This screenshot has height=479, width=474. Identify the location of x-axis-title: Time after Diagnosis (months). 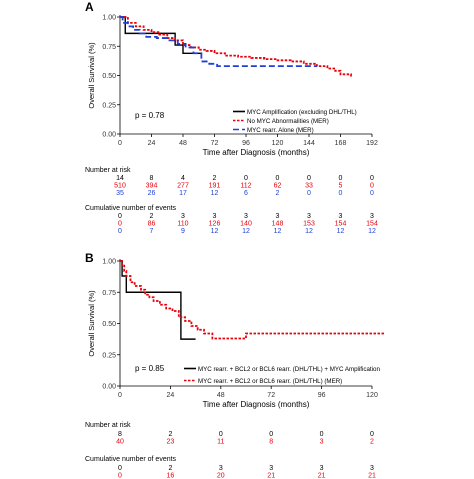
(256, 404).